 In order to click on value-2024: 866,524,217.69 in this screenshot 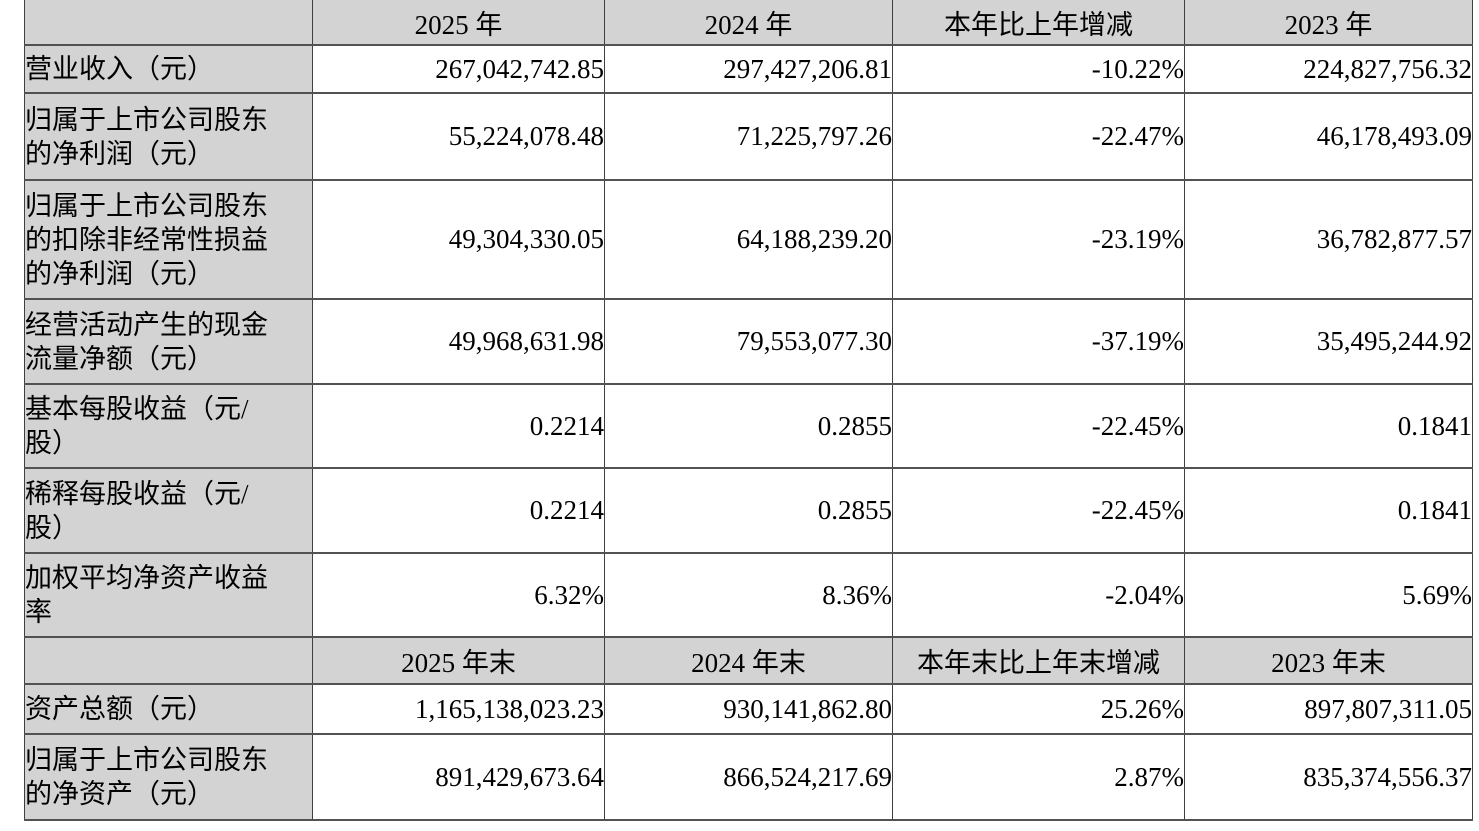, I will do `click(748, 777)`.